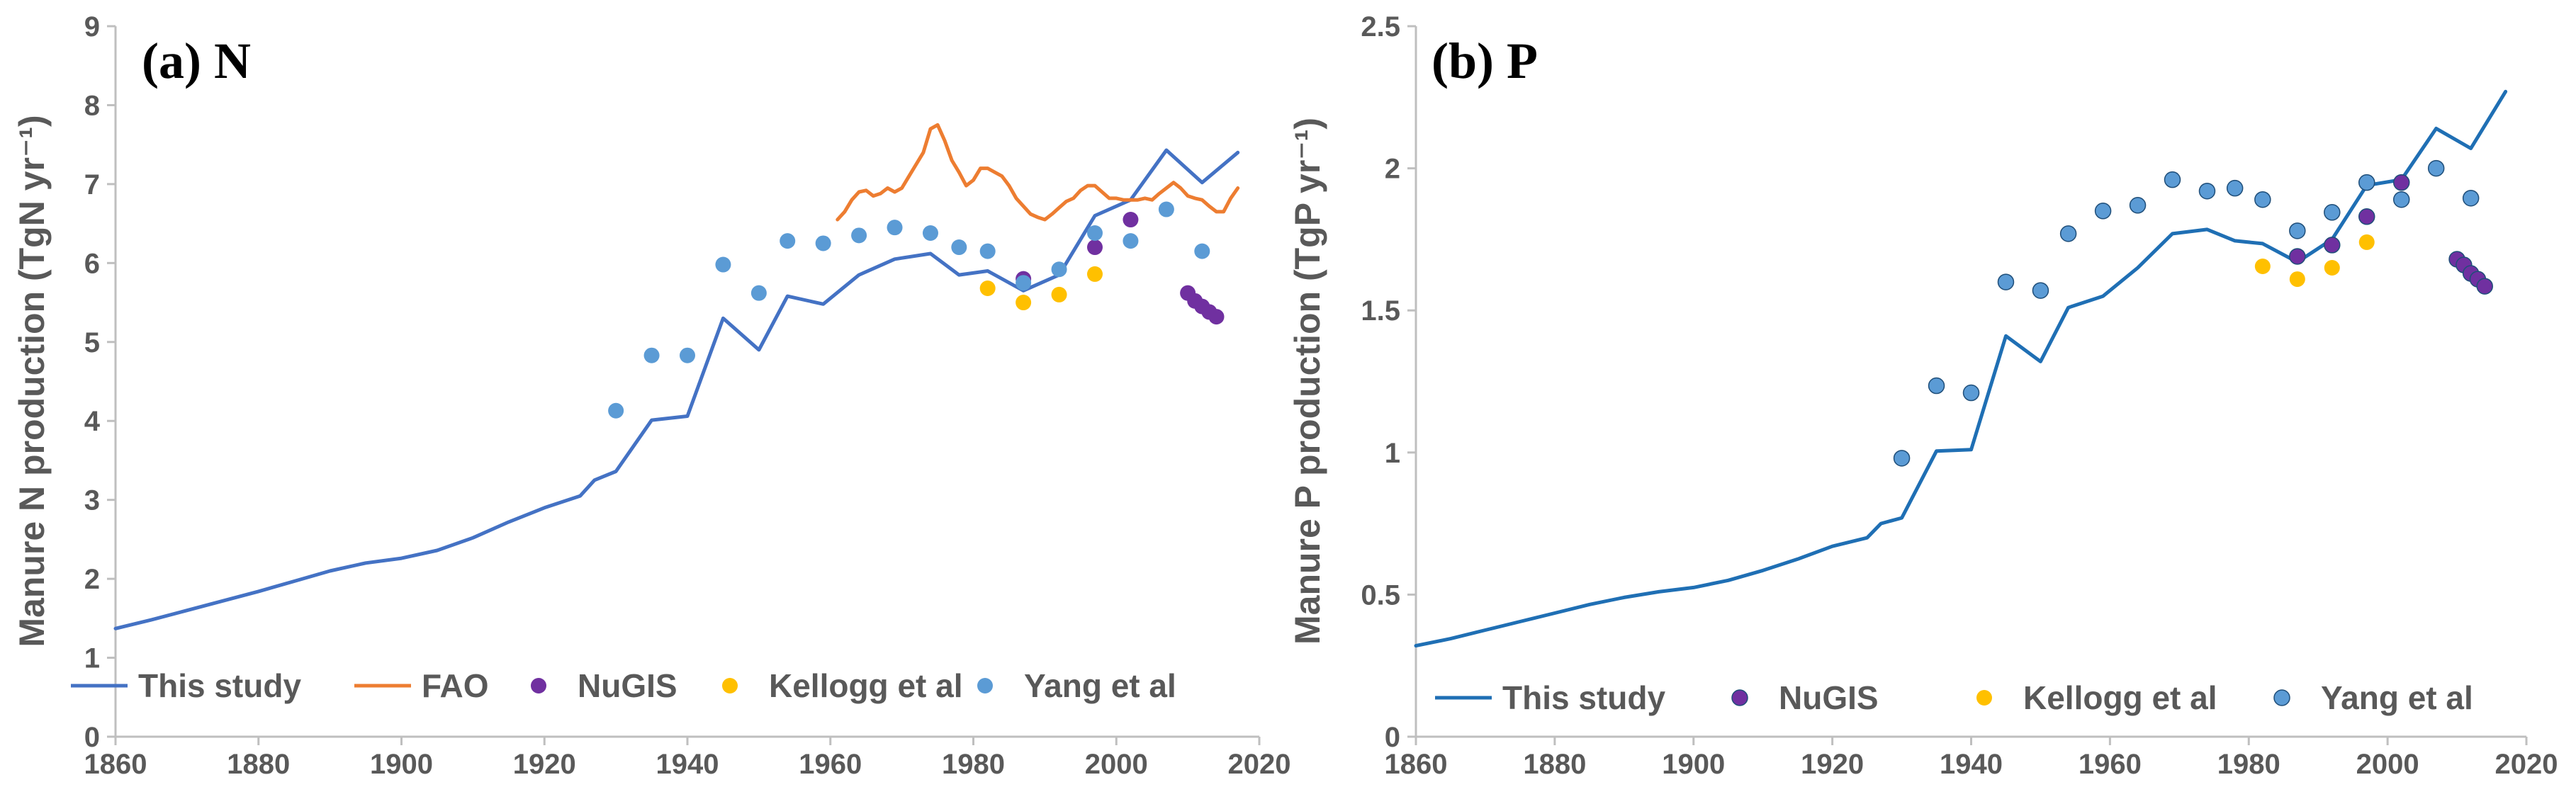 The width and height of the screenshot is (2576, 804). Describe the element at coordinates (1380, 311) in the screenshot. I see `y-tick-label: 1.5` at that location.